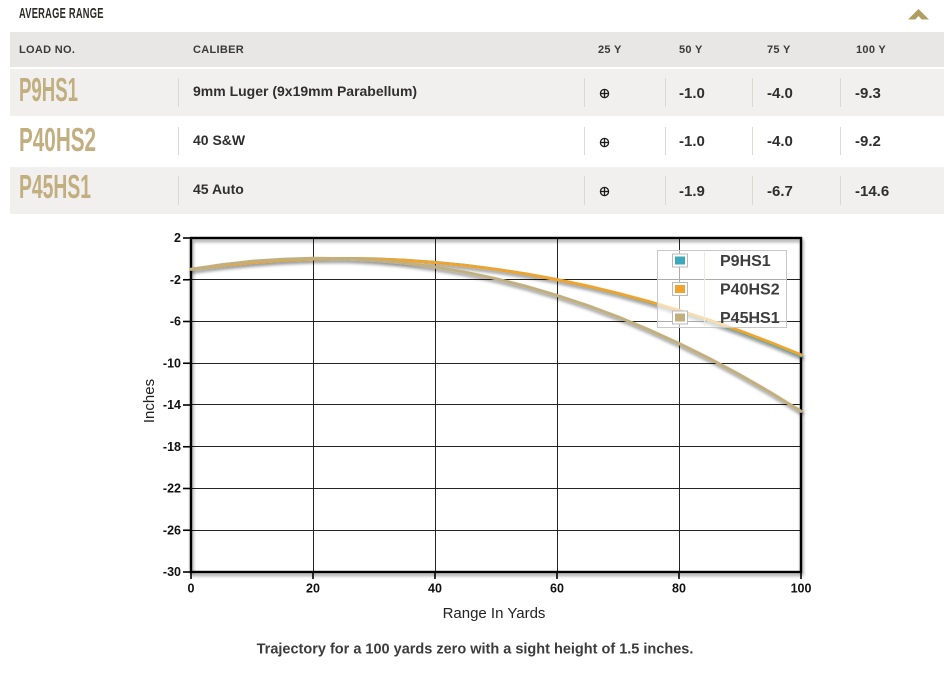  I want to click on svg-text: Range In Yards, so click(494, 613).